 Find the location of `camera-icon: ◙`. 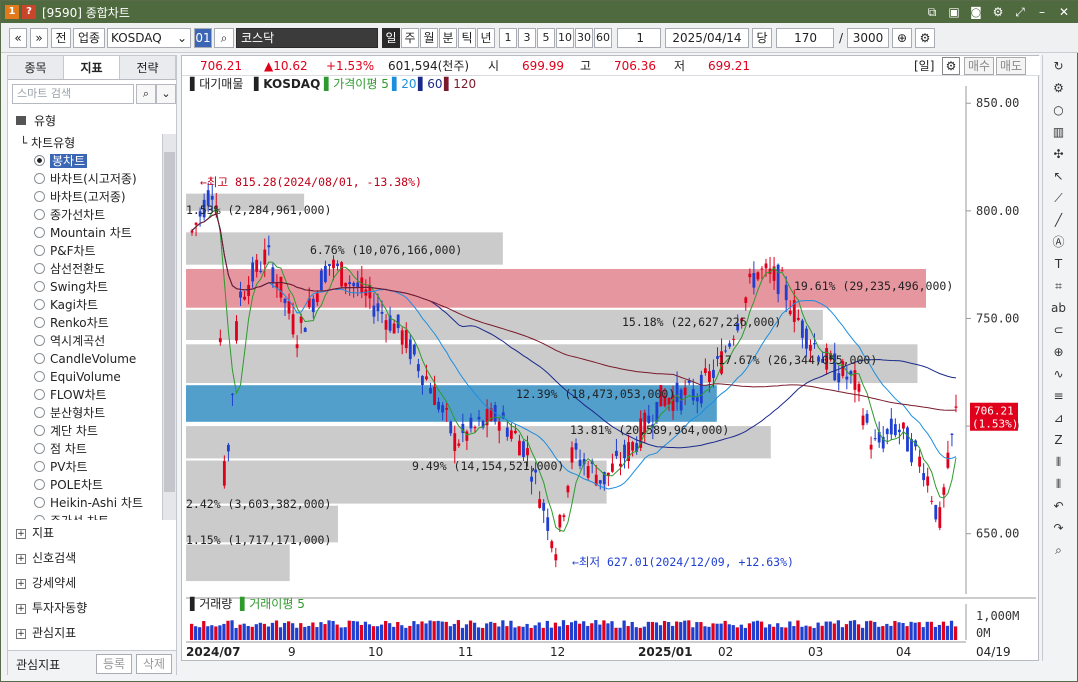

camera-icon: ◙ is located at coordinates (976, 12).